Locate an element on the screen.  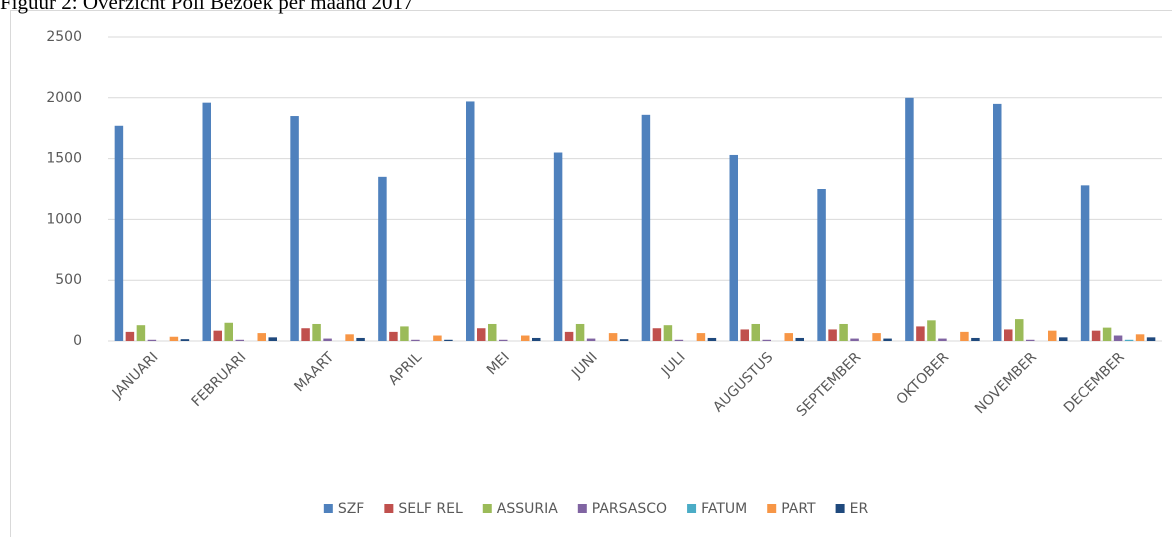
x-tick-label: SEPTEMBER is located at coordinates (829, 384).